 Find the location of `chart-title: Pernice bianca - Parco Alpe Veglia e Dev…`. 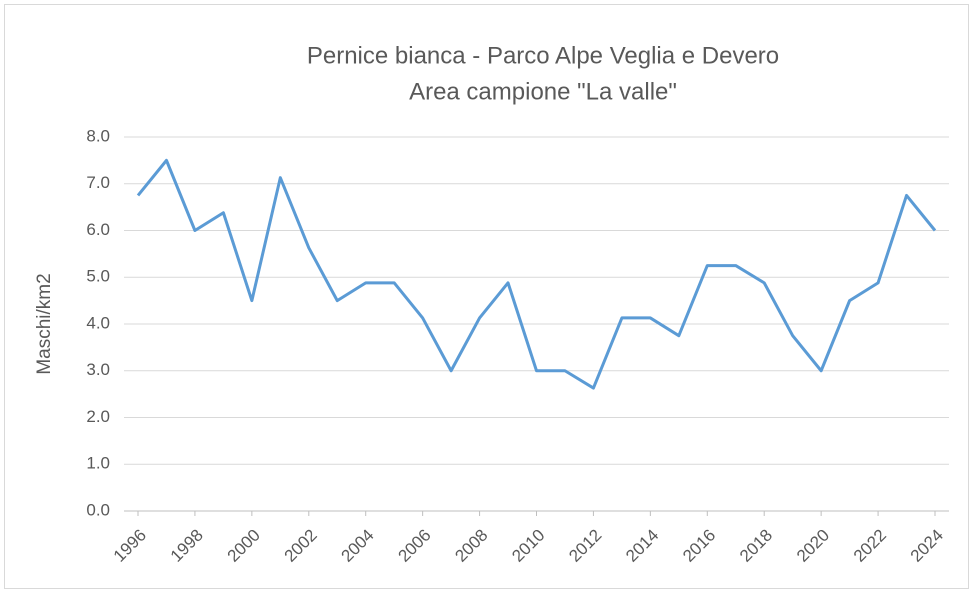

chart-title: Pernice bianca - Parco Alpe Veglia e Dev… is located at coordinates (543, 55).